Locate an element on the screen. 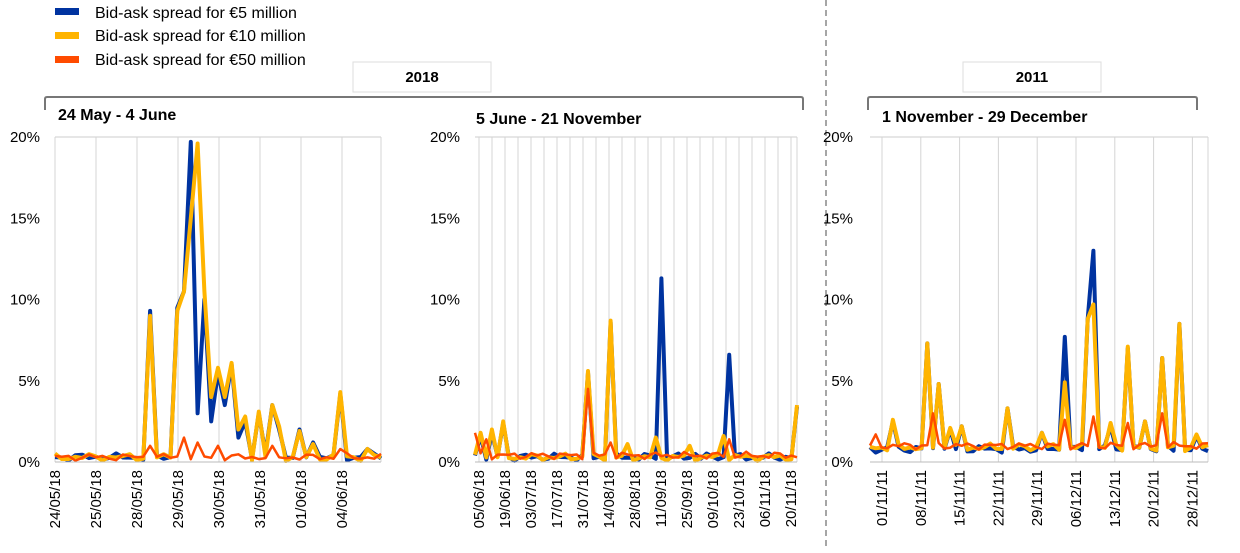  year-box-2018 is located at coordinates (422, 77).